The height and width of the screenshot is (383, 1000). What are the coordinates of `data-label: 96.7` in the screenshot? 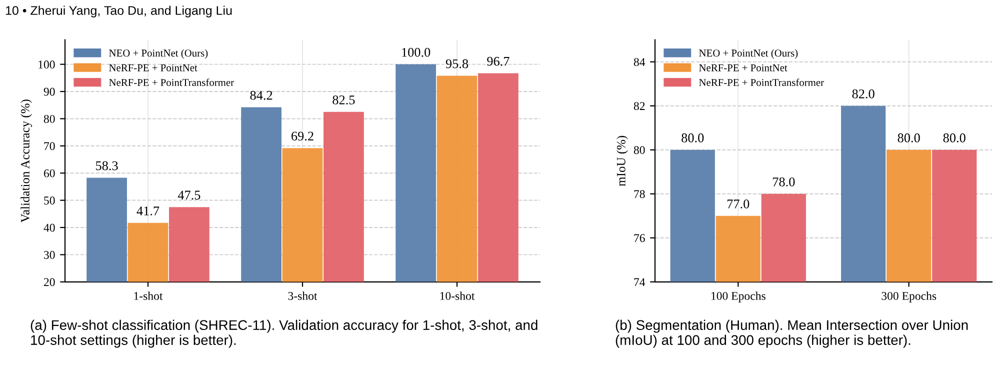 It's located at (498, 61).